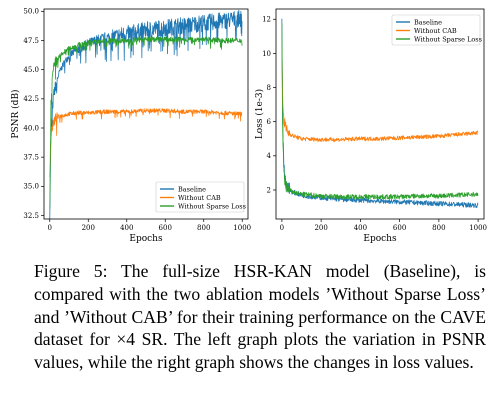 The width and height of the screenshot is (497, 412). I want to click on y-axis-label: Loss (1e-3), so click(259, 114).